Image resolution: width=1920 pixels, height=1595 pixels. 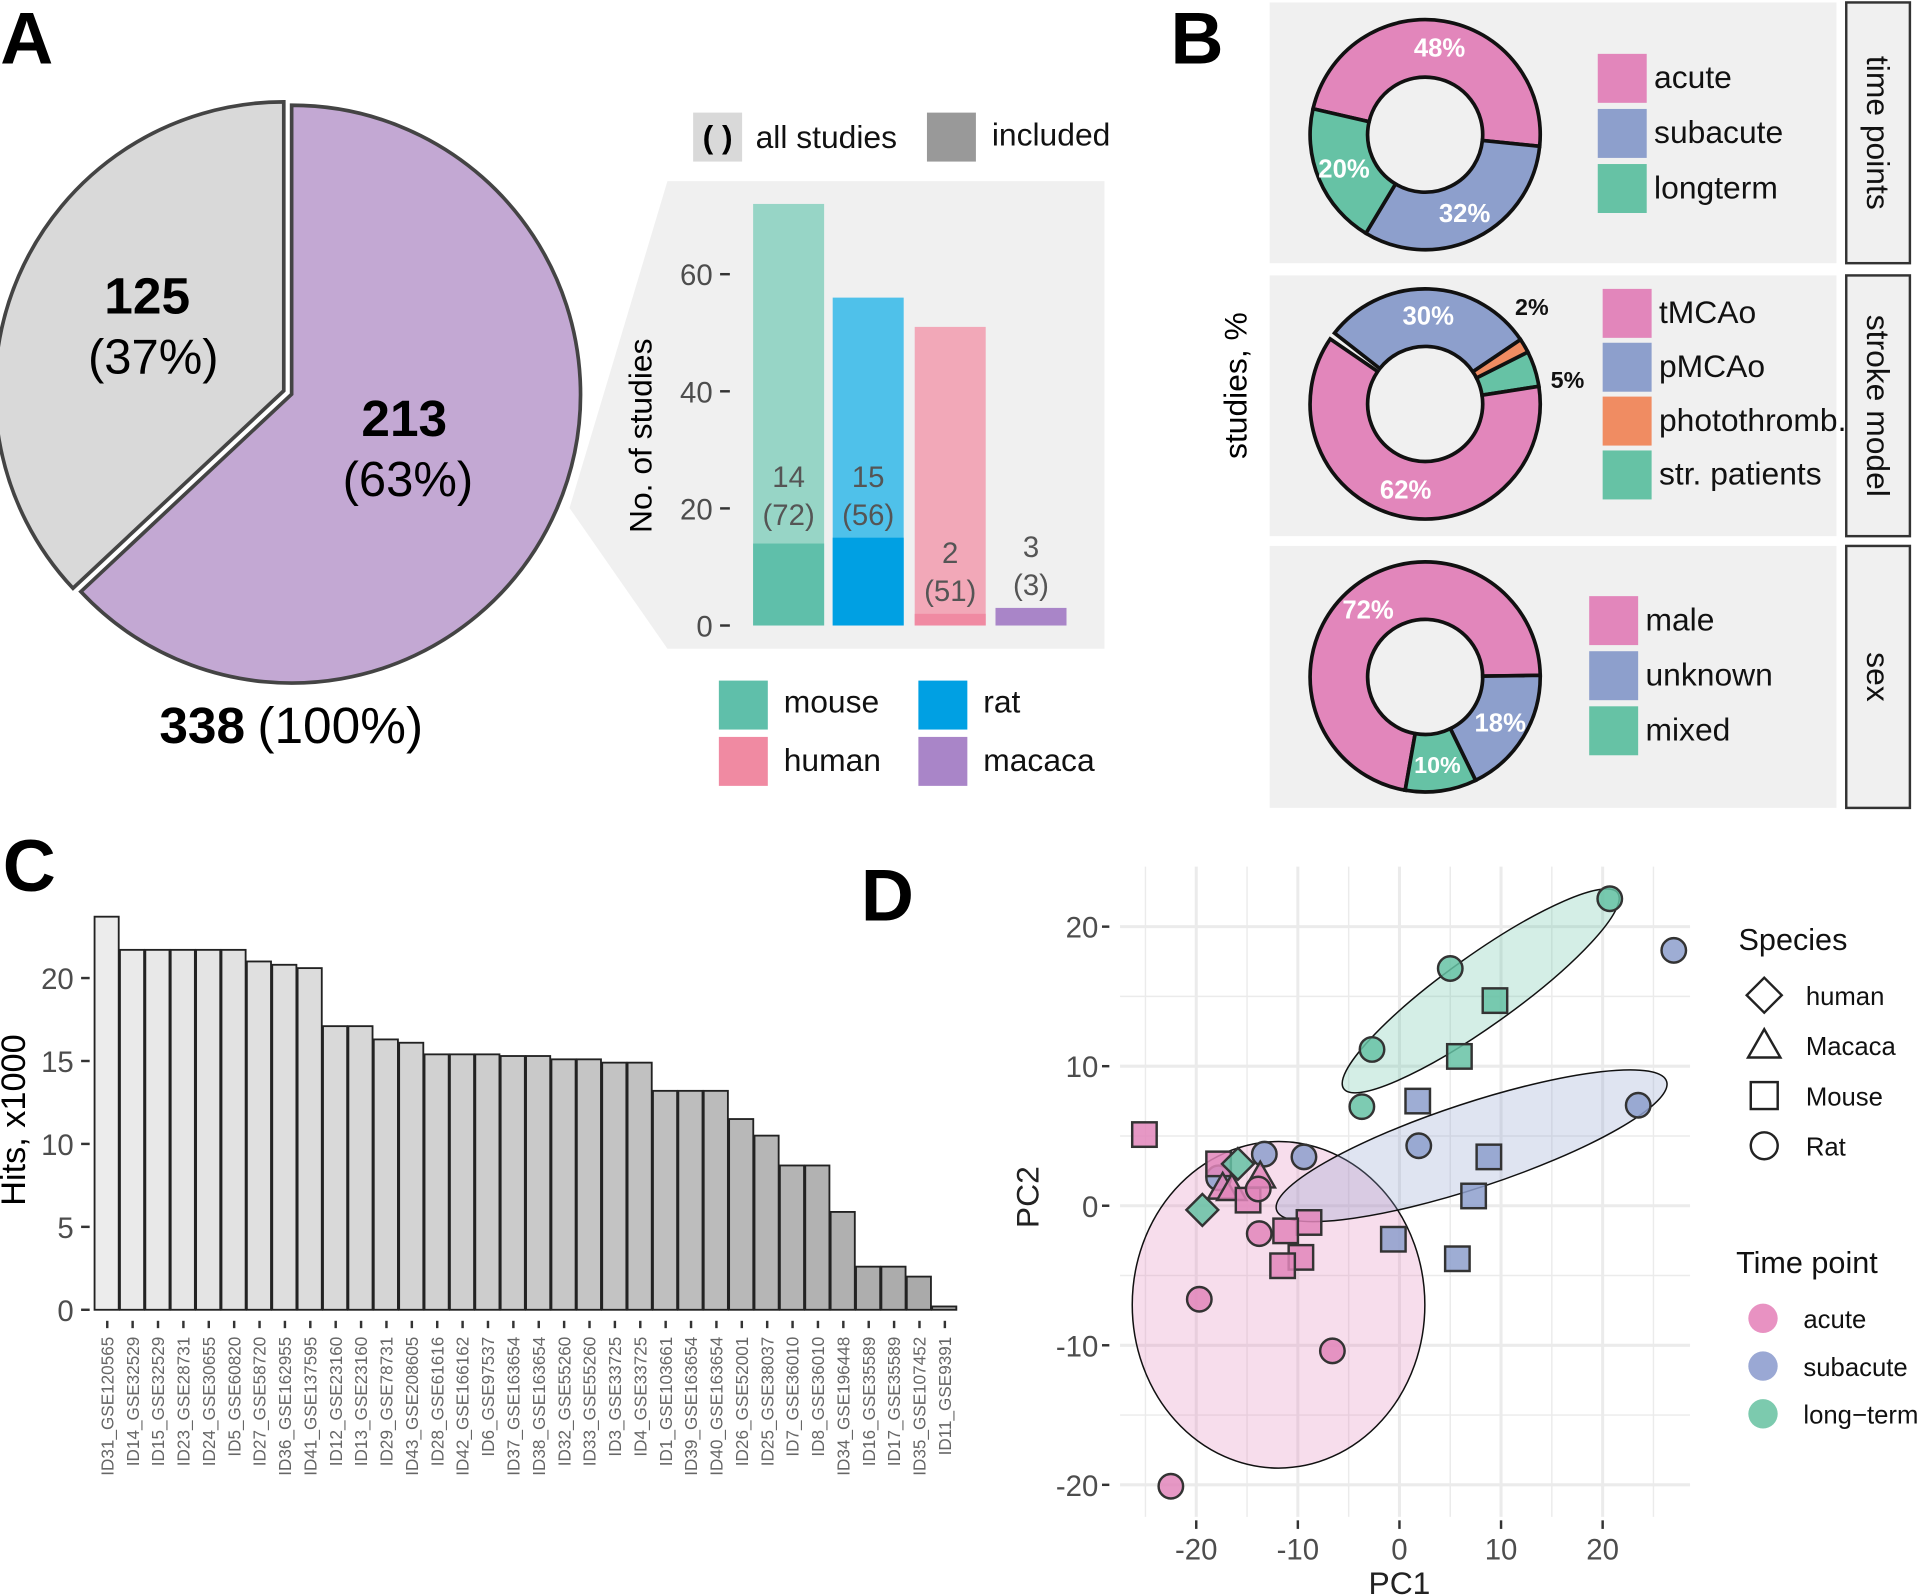 I want to click on legend-label-tmcao: tMCAo, so click(x=1707, y=312).